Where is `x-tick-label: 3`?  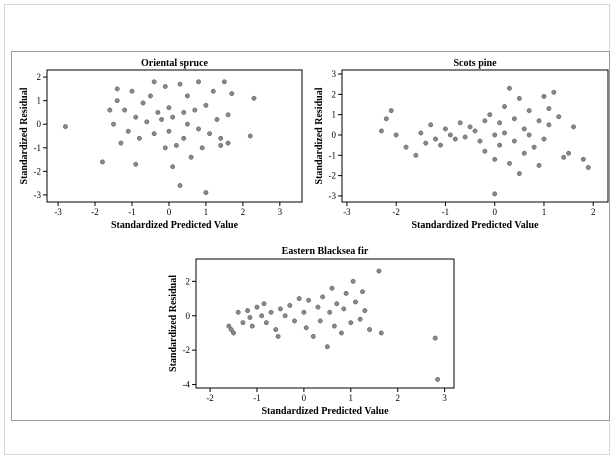 x-tick-label: 3 is located at coordinates (444, 398).